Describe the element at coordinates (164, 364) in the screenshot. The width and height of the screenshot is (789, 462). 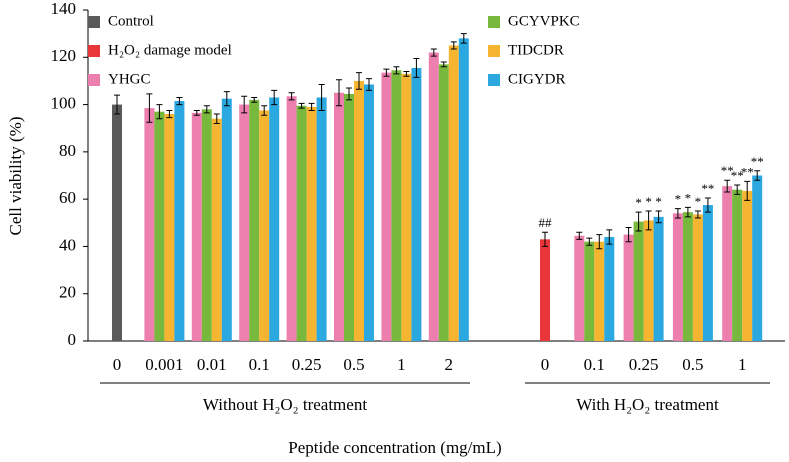
I see `x-tick-label: 0.001` at that location.